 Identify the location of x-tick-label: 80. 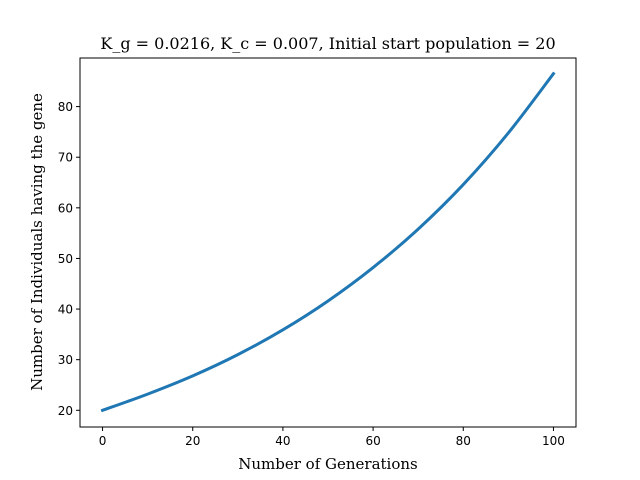
(463, 441).